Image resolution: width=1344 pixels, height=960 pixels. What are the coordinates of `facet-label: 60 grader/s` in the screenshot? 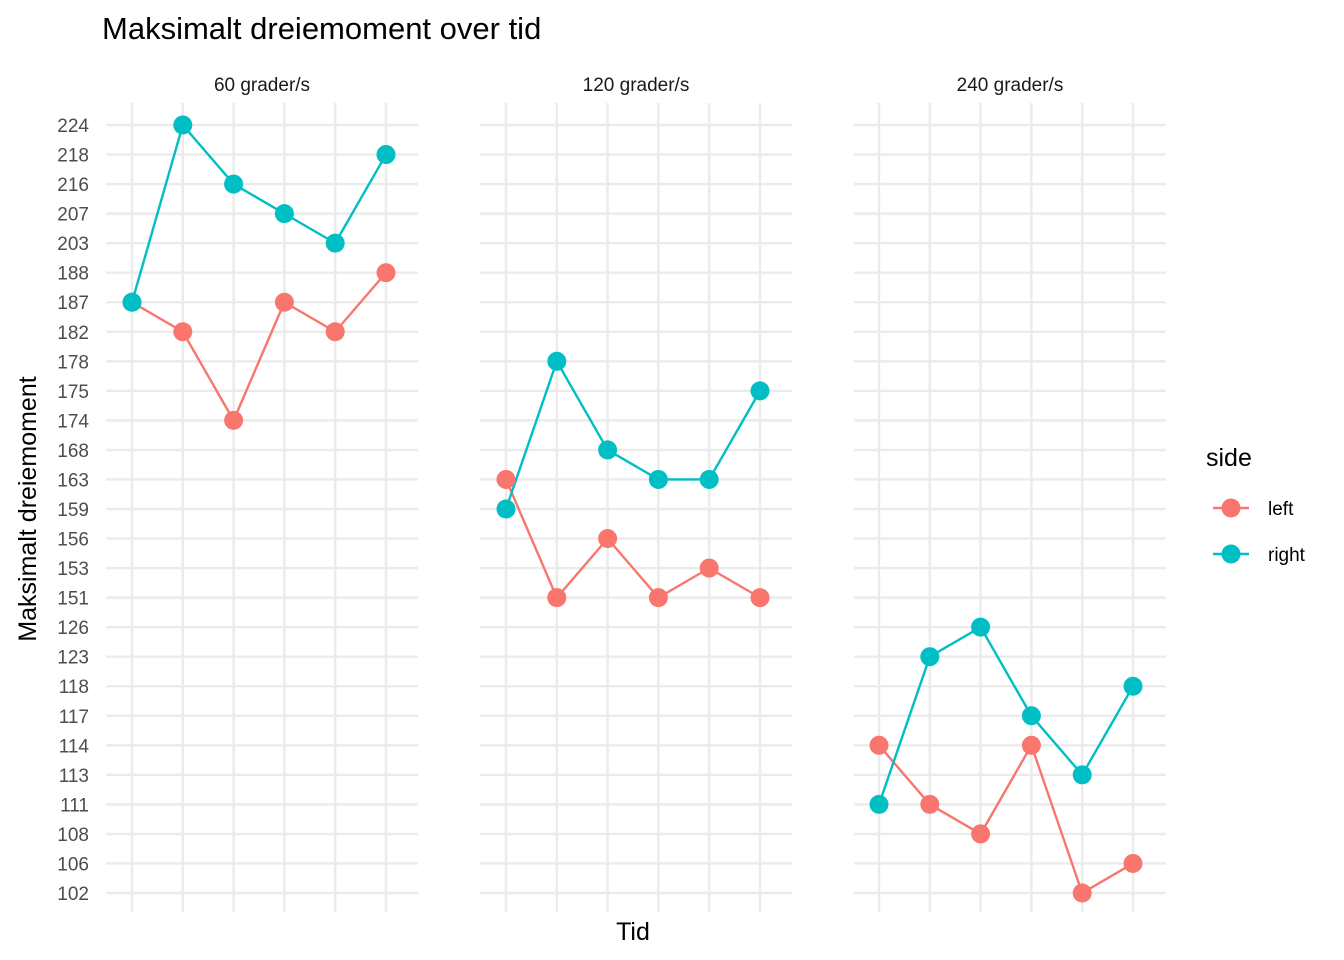 It's located at (262, 85).